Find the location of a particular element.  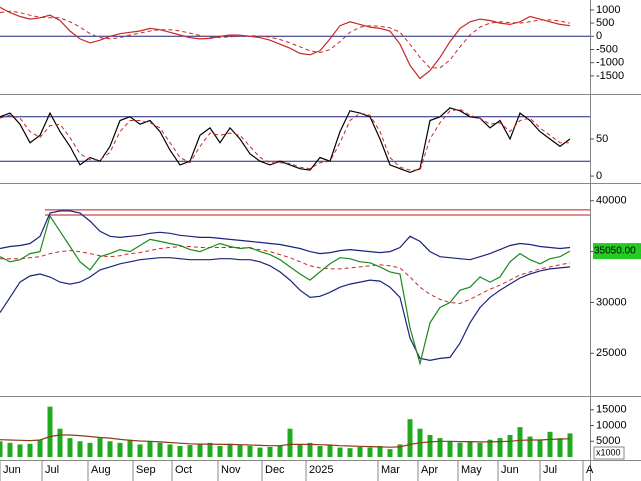

y-tick-label: 50 is located at coordinates (602, 139).